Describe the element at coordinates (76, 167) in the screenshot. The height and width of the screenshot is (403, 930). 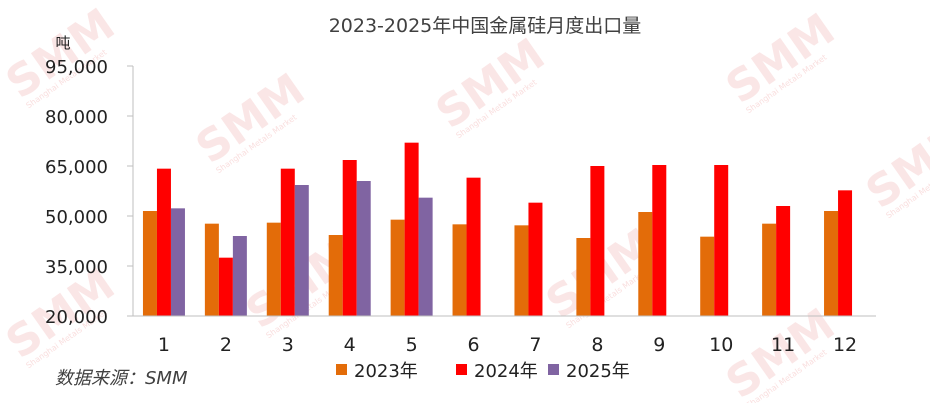
I see `y-tick-label: 65,000` at that location.